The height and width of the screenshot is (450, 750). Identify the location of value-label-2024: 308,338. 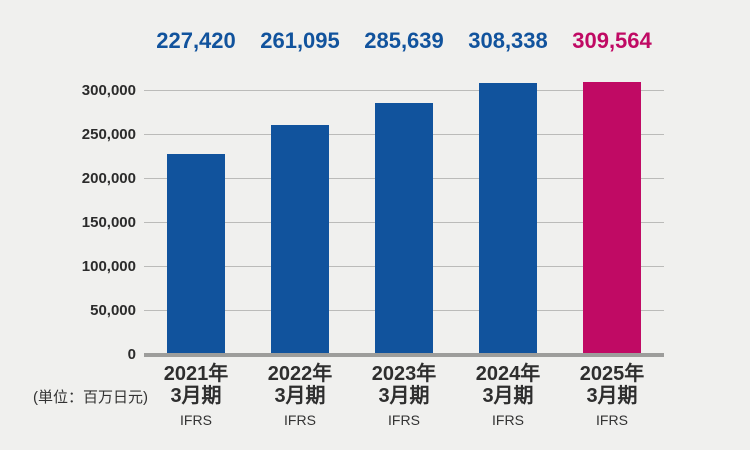
(508, 40).